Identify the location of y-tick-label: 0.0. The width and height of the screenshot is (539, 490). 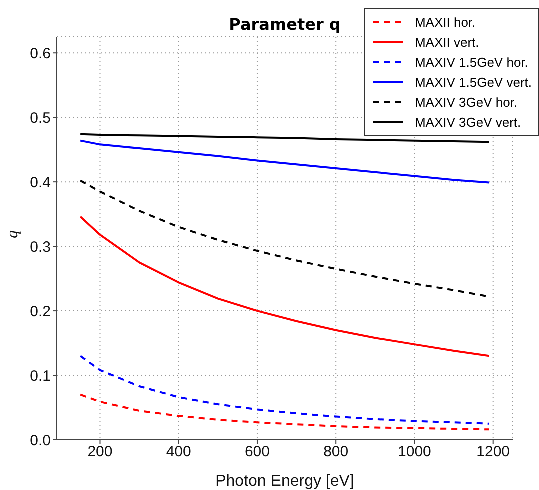
(40, 441).